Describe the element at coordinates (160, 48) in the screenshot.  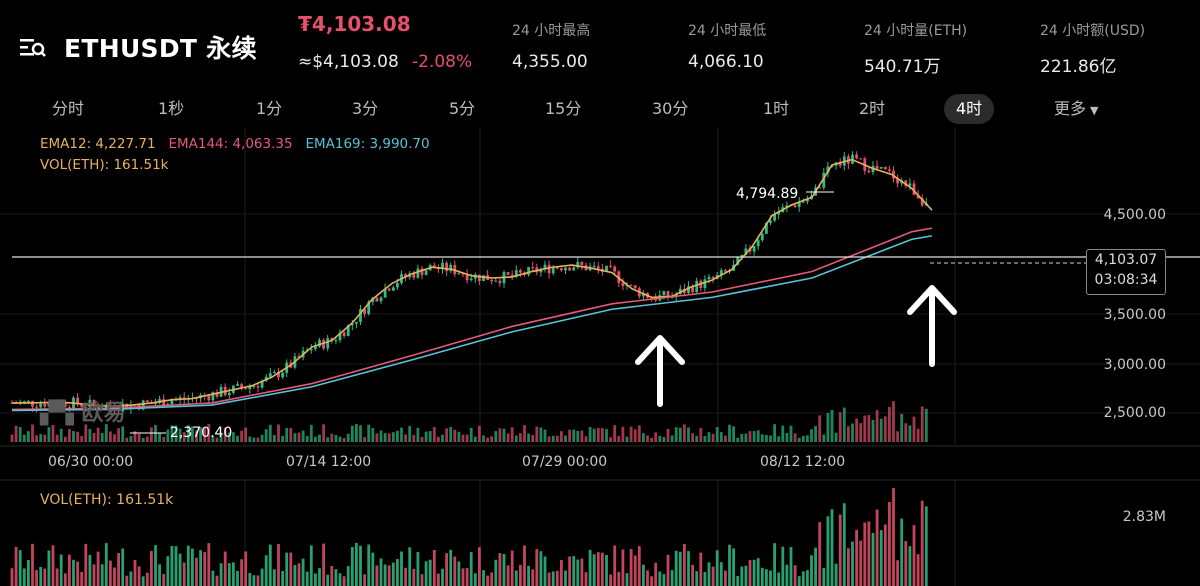
I see `symbol-title: ETHUSDT 永续` at that location.